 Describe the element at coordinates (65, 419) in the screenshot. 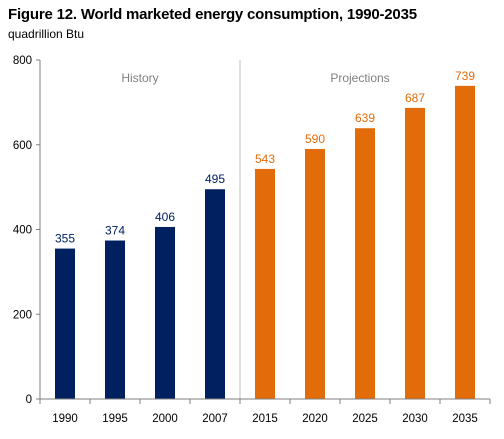

I see `x-tick-label-1990: 1990` at that location.